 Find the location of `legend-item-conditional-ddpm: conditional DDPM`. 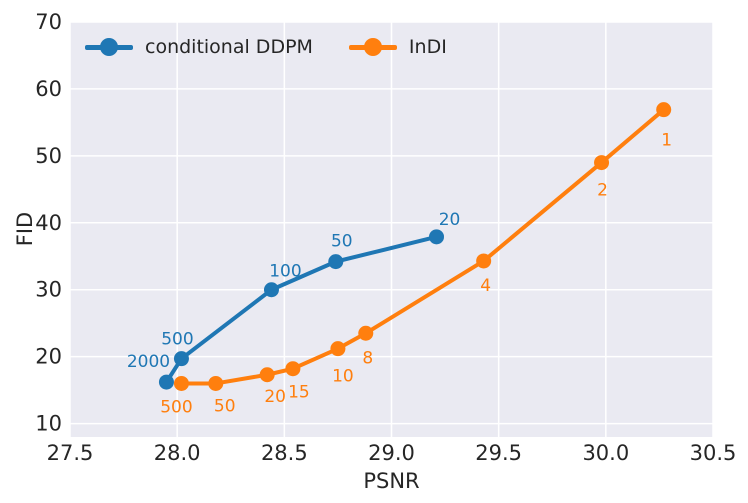

legend-item-conditional-ddpm: conditional DDPM is located at coordinates (199, 47).